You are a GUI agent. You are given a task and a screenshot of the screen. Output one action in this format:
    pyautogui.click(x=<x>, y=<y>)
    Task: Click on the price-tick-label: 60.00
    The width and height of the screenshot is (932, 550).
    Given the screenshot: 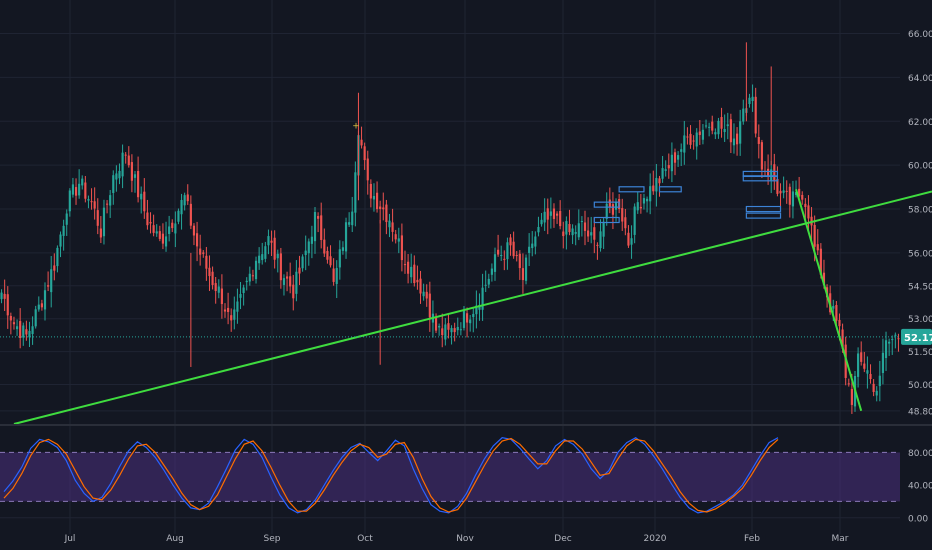 What is the action you would take?
    pyautogui.click(x=920, y=167)
    